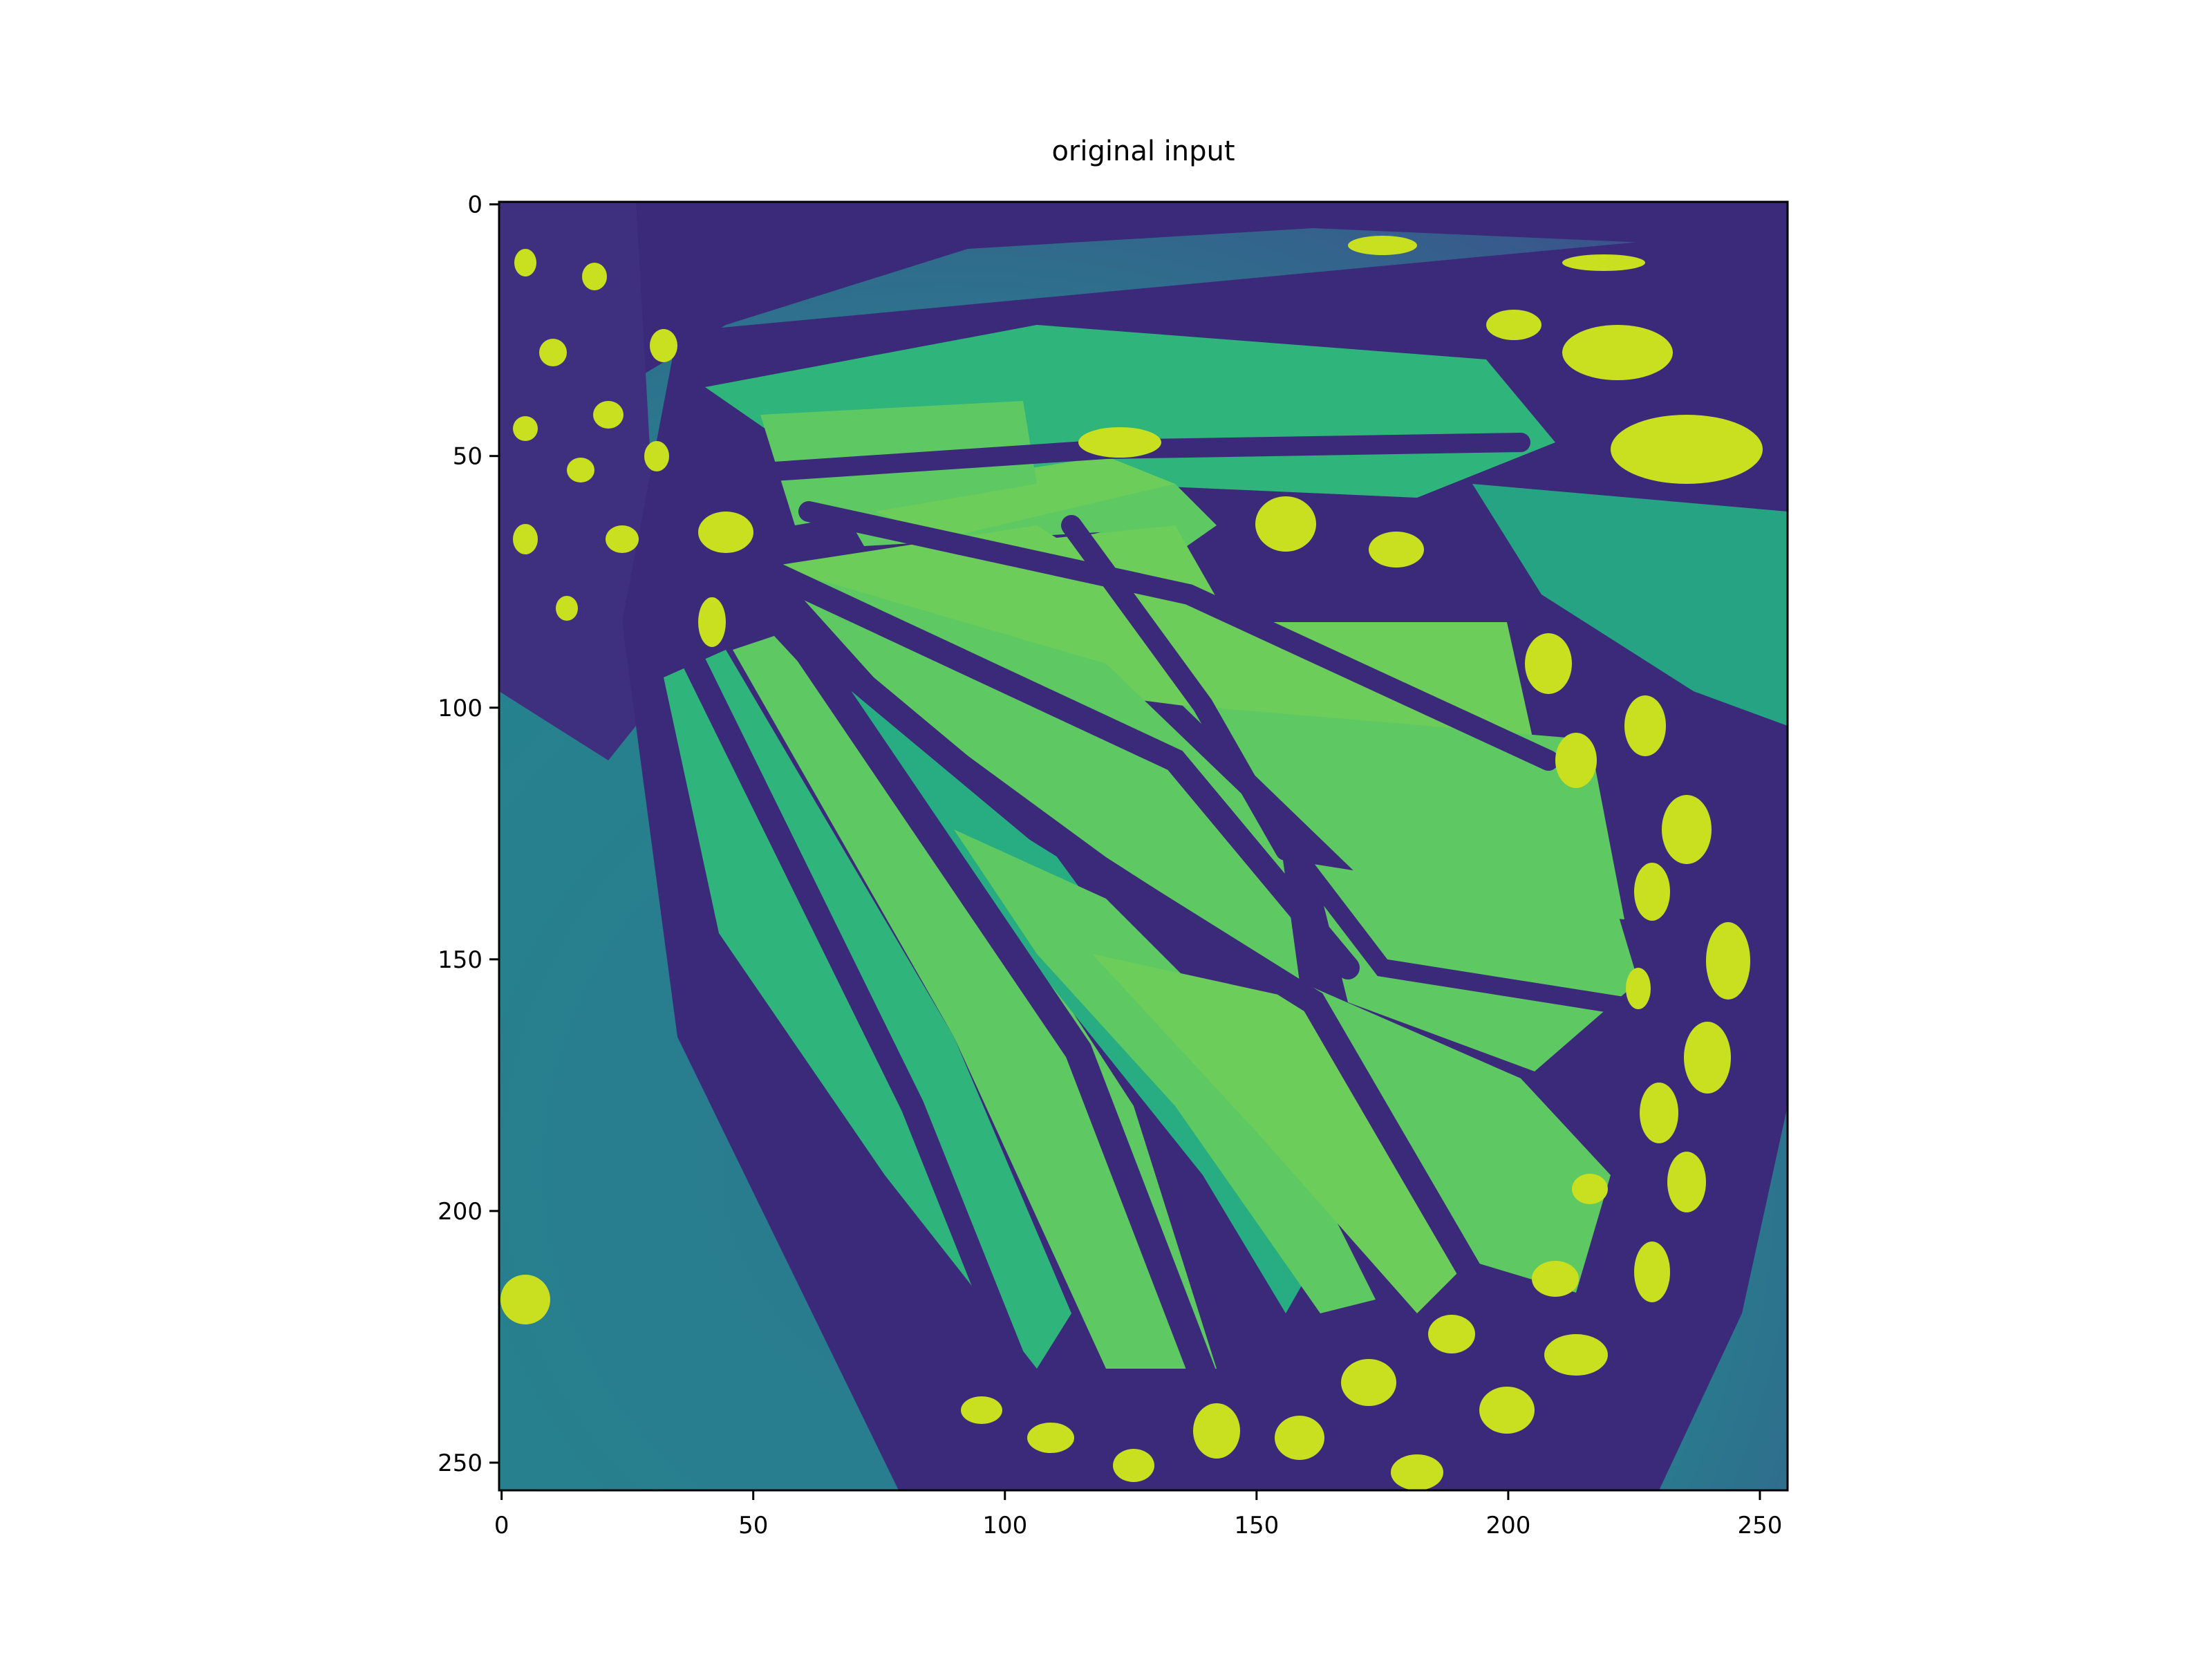  What do you see at coordinates (1760, 1525) in the screenshot?
I see `x-tick-label: 250` at bounding box center [1760, 1525].